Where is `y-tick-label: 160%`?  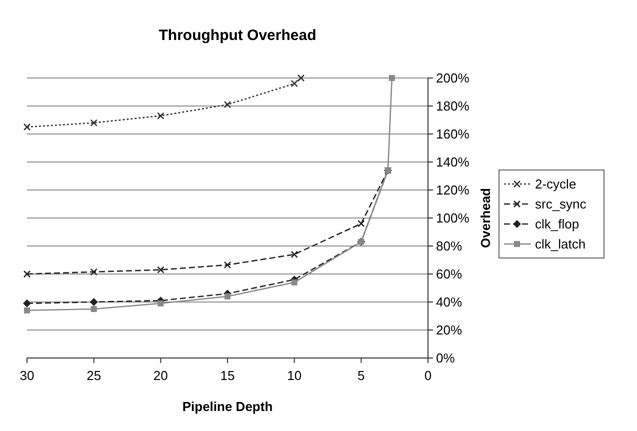 y-tick-label: 160% is located at coordinates (453, 134).